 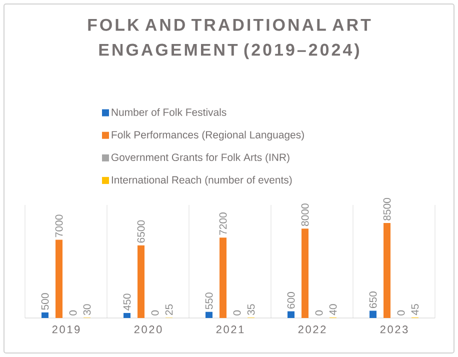 What do you see at coordinates (209, 301) in the screenshot?
I see `data-label: 550` at bounding box center [209, 301].